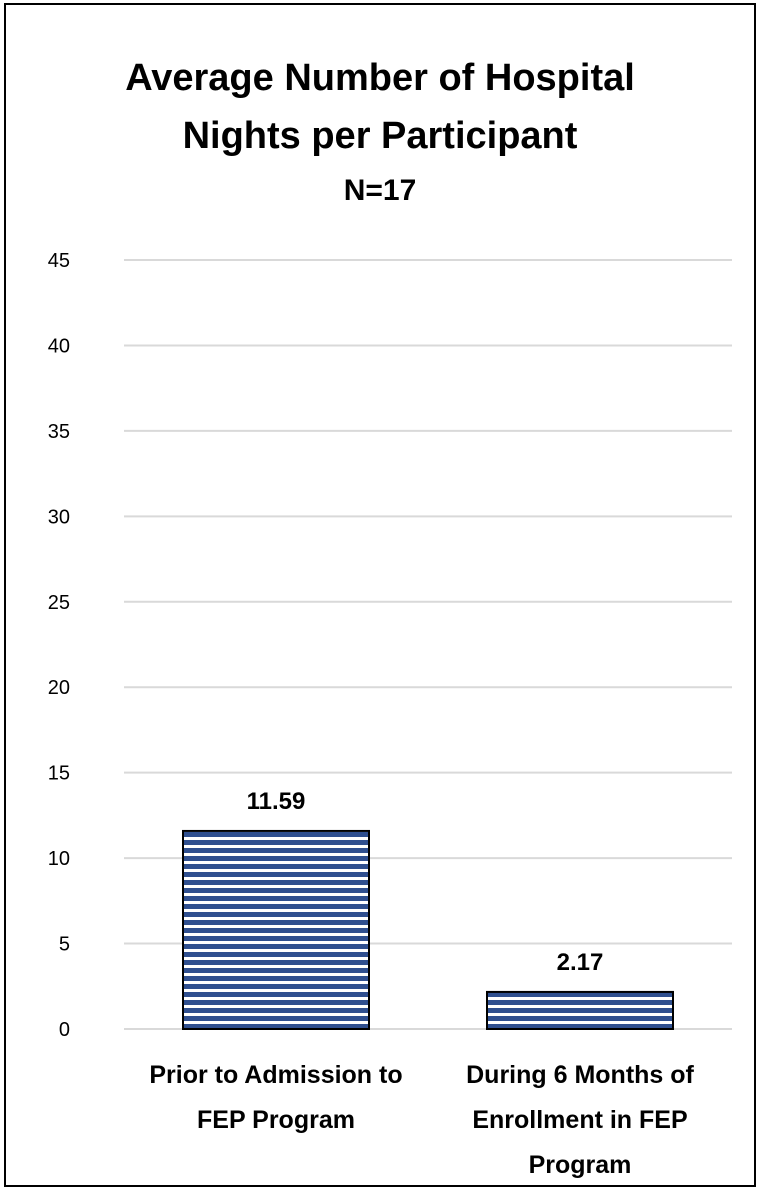 The width and height of the screenshot is (763, 1191). I want to click on bar-data-label: 11.59, so click(276, 801).